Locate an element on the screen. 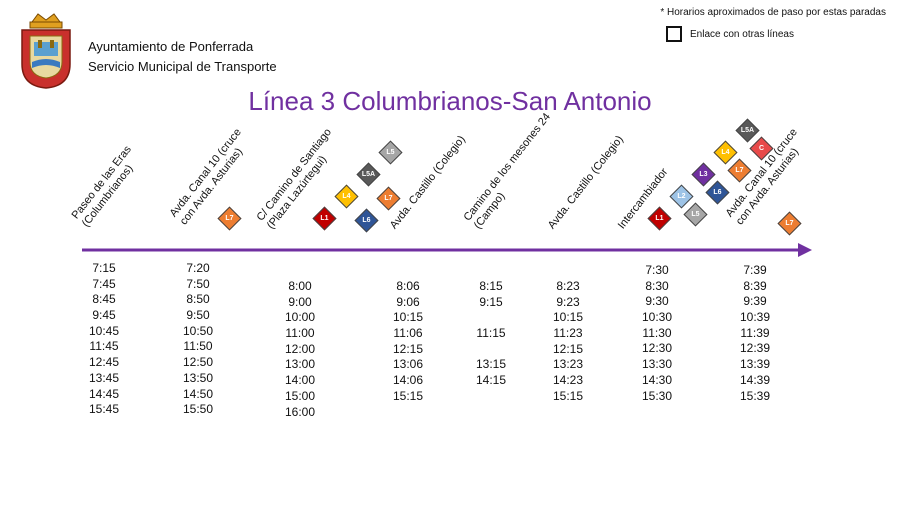 The image size is (900, 506). stop-label: Avda. Canal 10 (cruce con Avda. Asturias) is located at coordinates (211, 177).